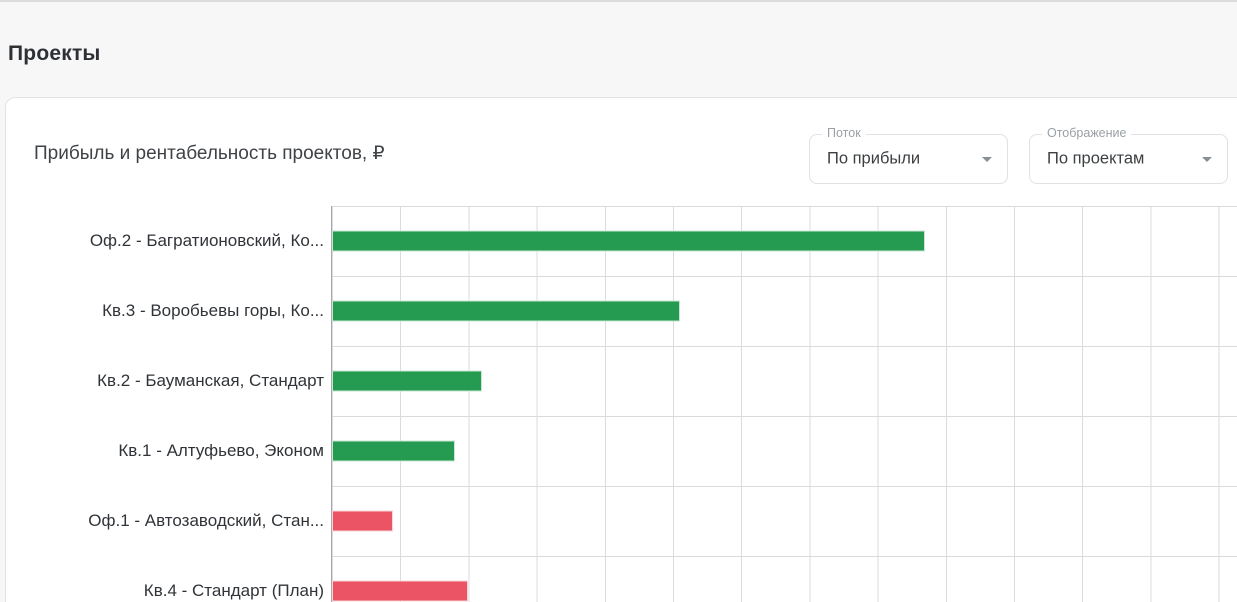 Image resolution: width=1237 pixels, height=602 pixels. I want to click on flow-select: Поток По прибыли, so click(908, 155).